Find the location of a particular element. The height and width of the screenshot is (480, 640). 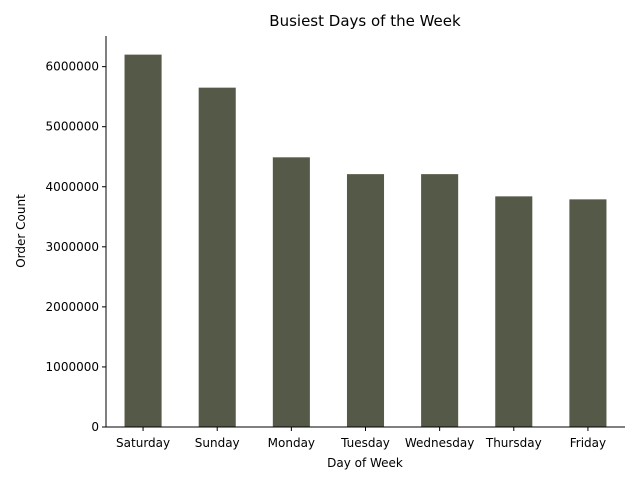

y-tick-label: 5000000 is located at coordinates (72, 127).